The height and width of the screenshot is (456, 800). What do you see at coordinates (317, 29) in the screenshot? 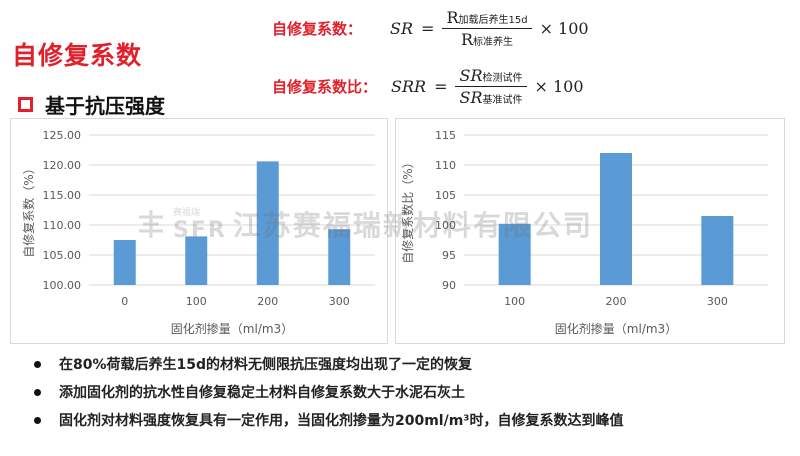
I see `formula-label: 自修复系数：` at bounding box center [317, 29].